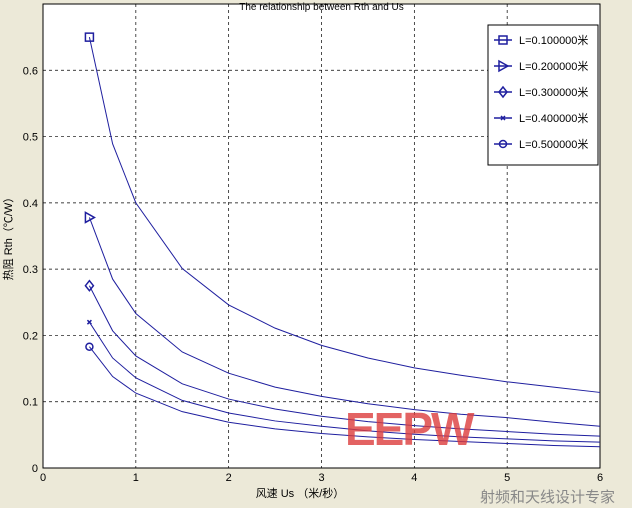  I want to click on chart-title: The relationship between Rth and Us, so click(321, 7).